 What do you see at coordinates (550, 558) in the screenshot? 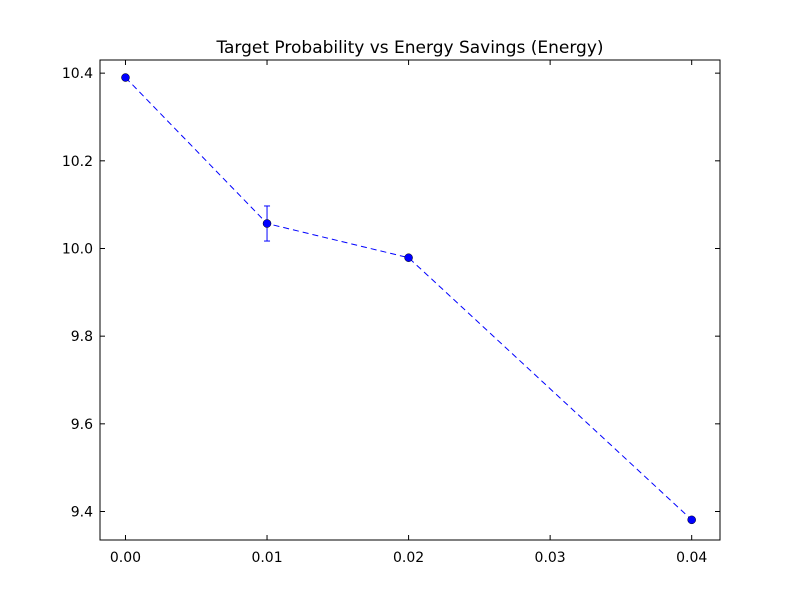
I see `x-tick-label: 0.03` at bounding box center [550, 558].